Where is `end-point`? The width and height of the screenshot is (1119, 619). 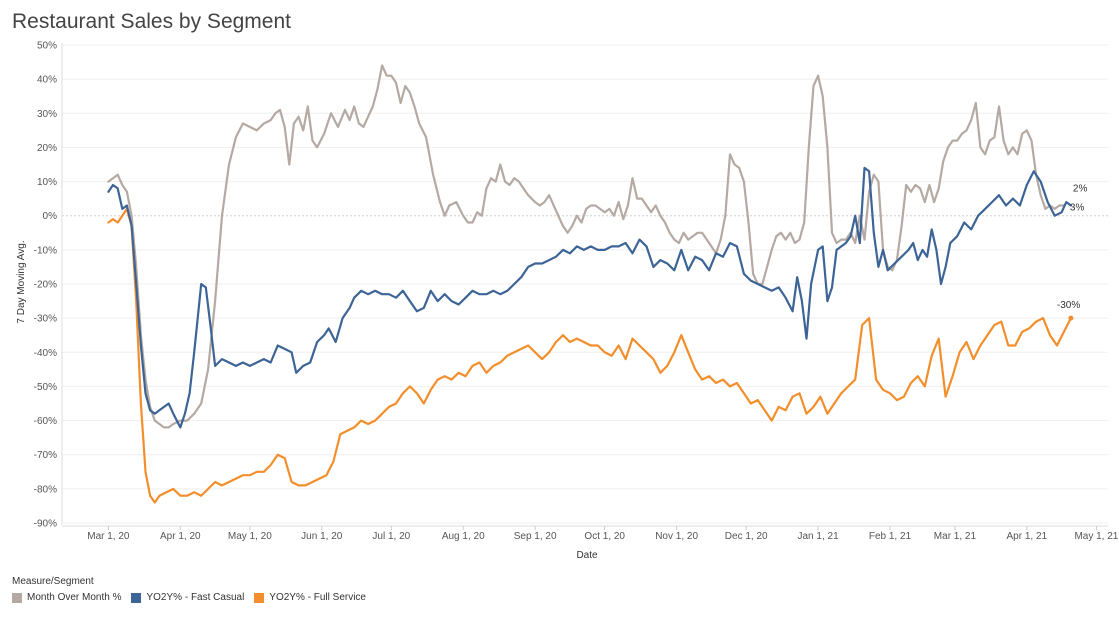
end-point is located at coordinates (1071, 318).